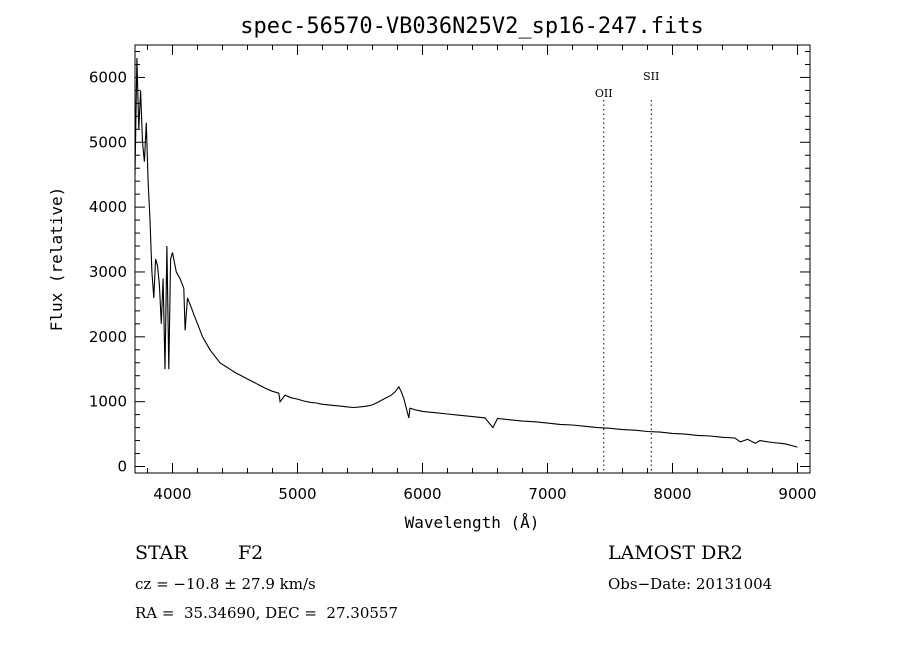 Image resolution: width=900 pixels, height=650 pixels. Describe the element at coordinates (251, 553) in the screenshot. I see `object-subclass: F2` at that location.